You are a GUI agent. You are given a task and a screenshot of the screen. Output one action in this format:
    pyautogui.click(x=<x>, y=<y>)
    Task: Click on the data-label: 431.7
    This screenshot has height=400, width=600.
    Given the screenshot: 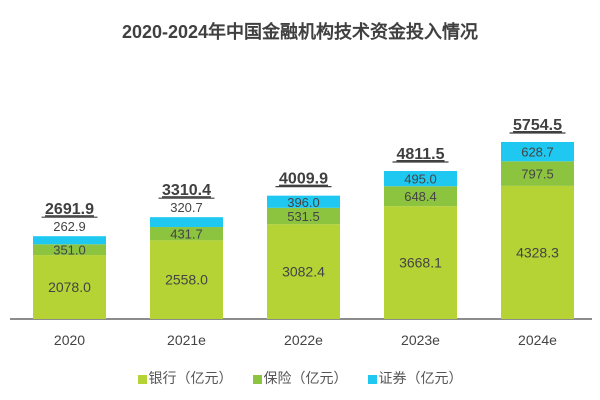 What is the action you would take?
    pyautogui.click(x=186, y=234)
    